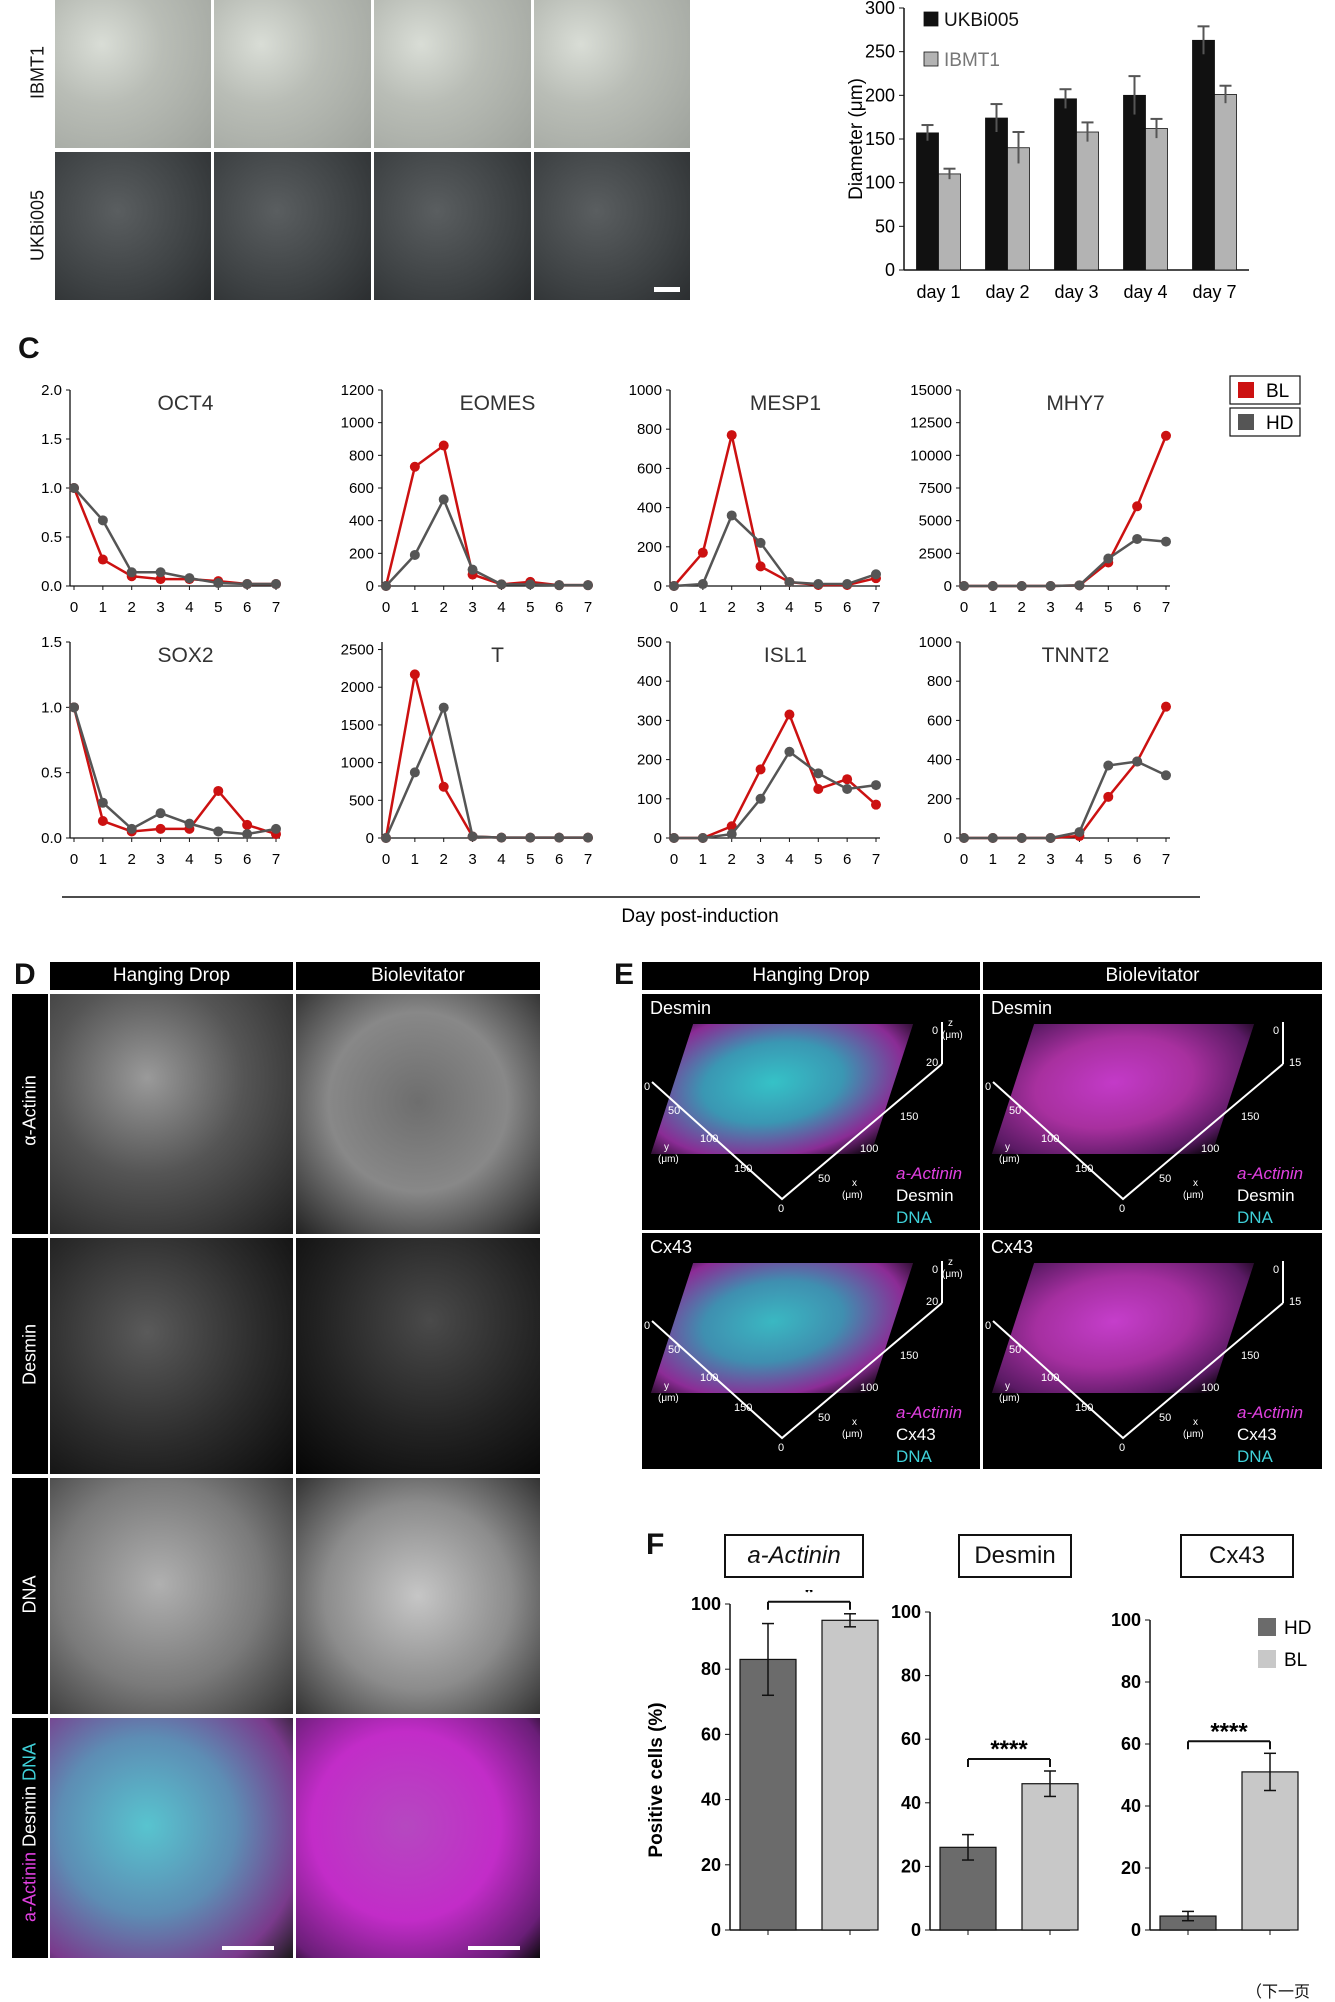 This screenshot has height=2002, width=1335. What do you see at coordinates (1295, 1063) in the screenshot?
I see `tick-z-15: 15` at bounding box center [1295, 1063].